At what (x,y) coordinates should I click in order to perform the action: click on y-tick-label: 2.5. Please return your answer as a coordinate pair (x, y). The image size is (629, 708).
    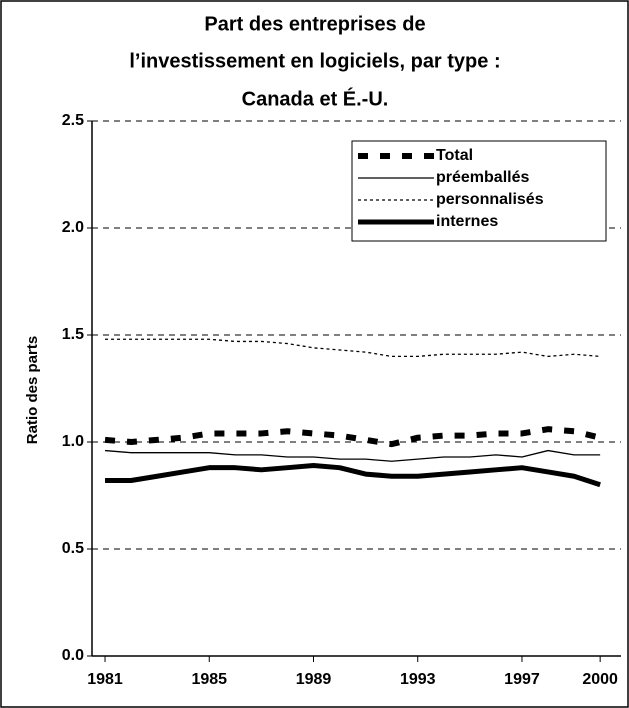
    Looking at the image, I should click on (73, 120).